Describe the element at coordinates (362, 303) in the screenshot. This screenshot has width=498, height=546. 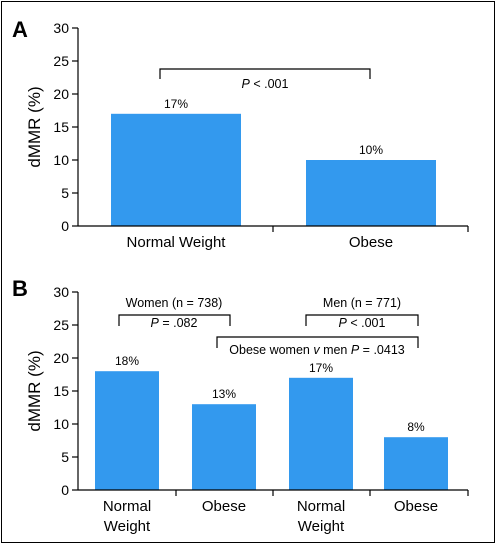
I see `men-group-label: Men (n = 771)` at that location.